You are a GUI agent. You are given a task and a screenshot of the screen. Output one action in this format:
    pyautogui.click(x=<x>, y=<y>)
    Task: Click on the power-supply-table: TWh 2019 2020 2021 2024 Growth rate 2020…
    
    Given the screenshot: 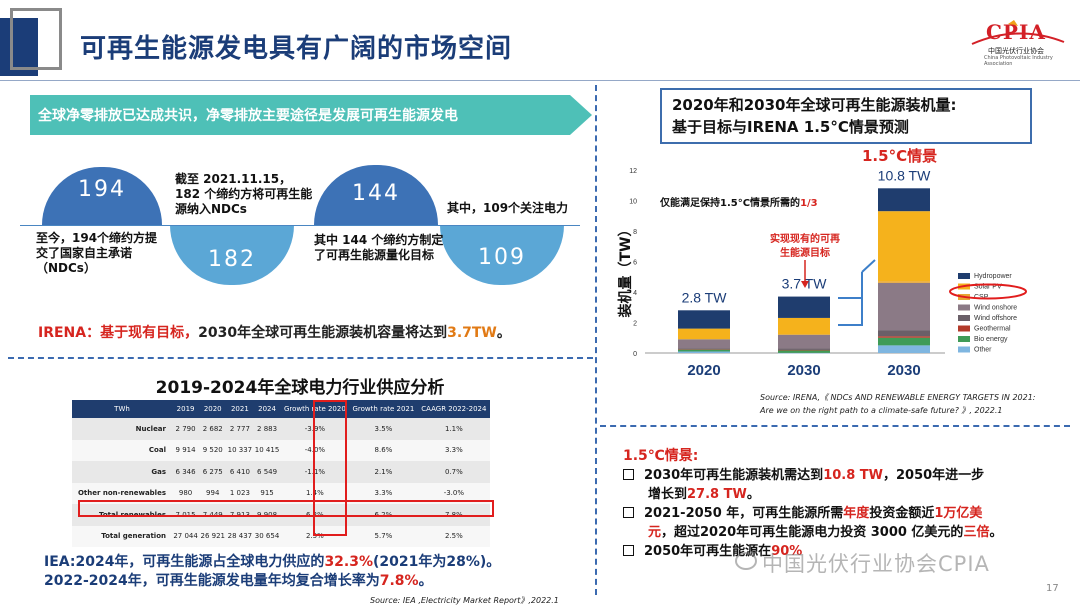 What is the action you would take?
    pyautogui.click(x=281, y=473)
    